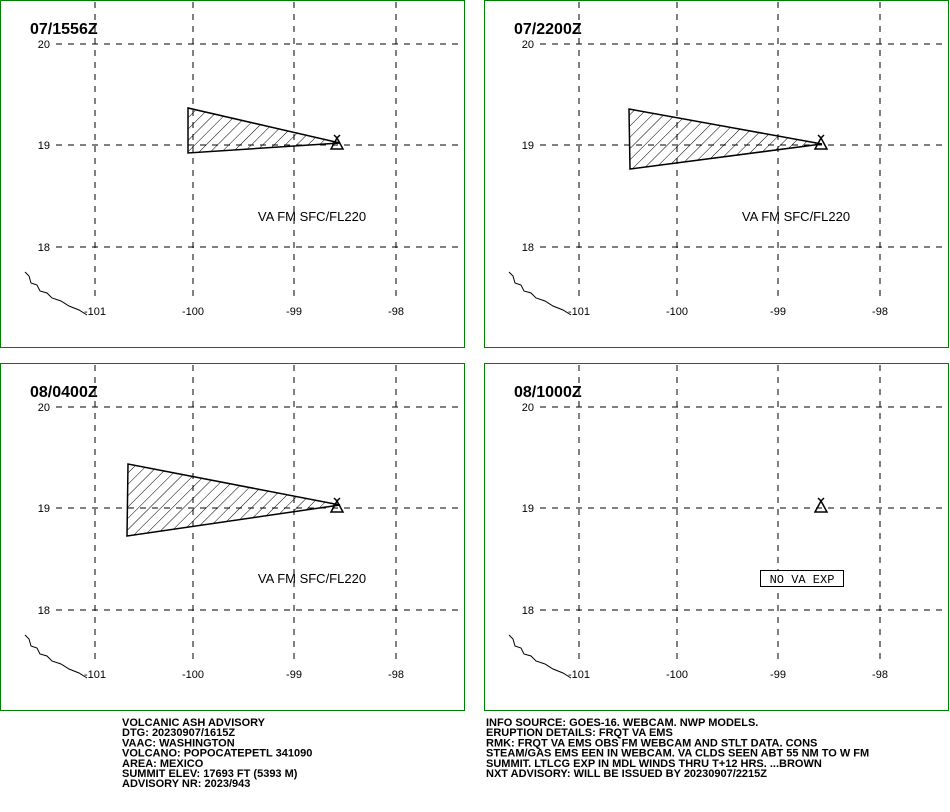  Describe the element at coordinates (64, 29) in the screenshot. I see `panel-title: 07/1556Z` at that location.